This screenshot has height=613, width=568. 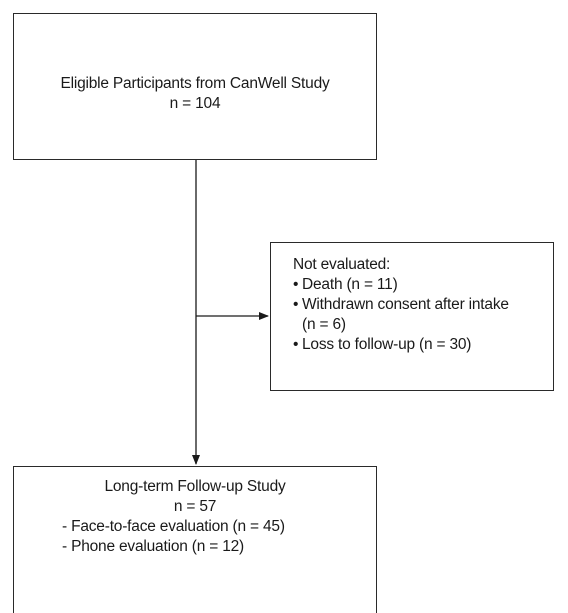 What do you see at coordinates (342, 264) in the screenshot?
I see `not-evaluated-header: Not evaluated:` at bounding box center [342, 264].